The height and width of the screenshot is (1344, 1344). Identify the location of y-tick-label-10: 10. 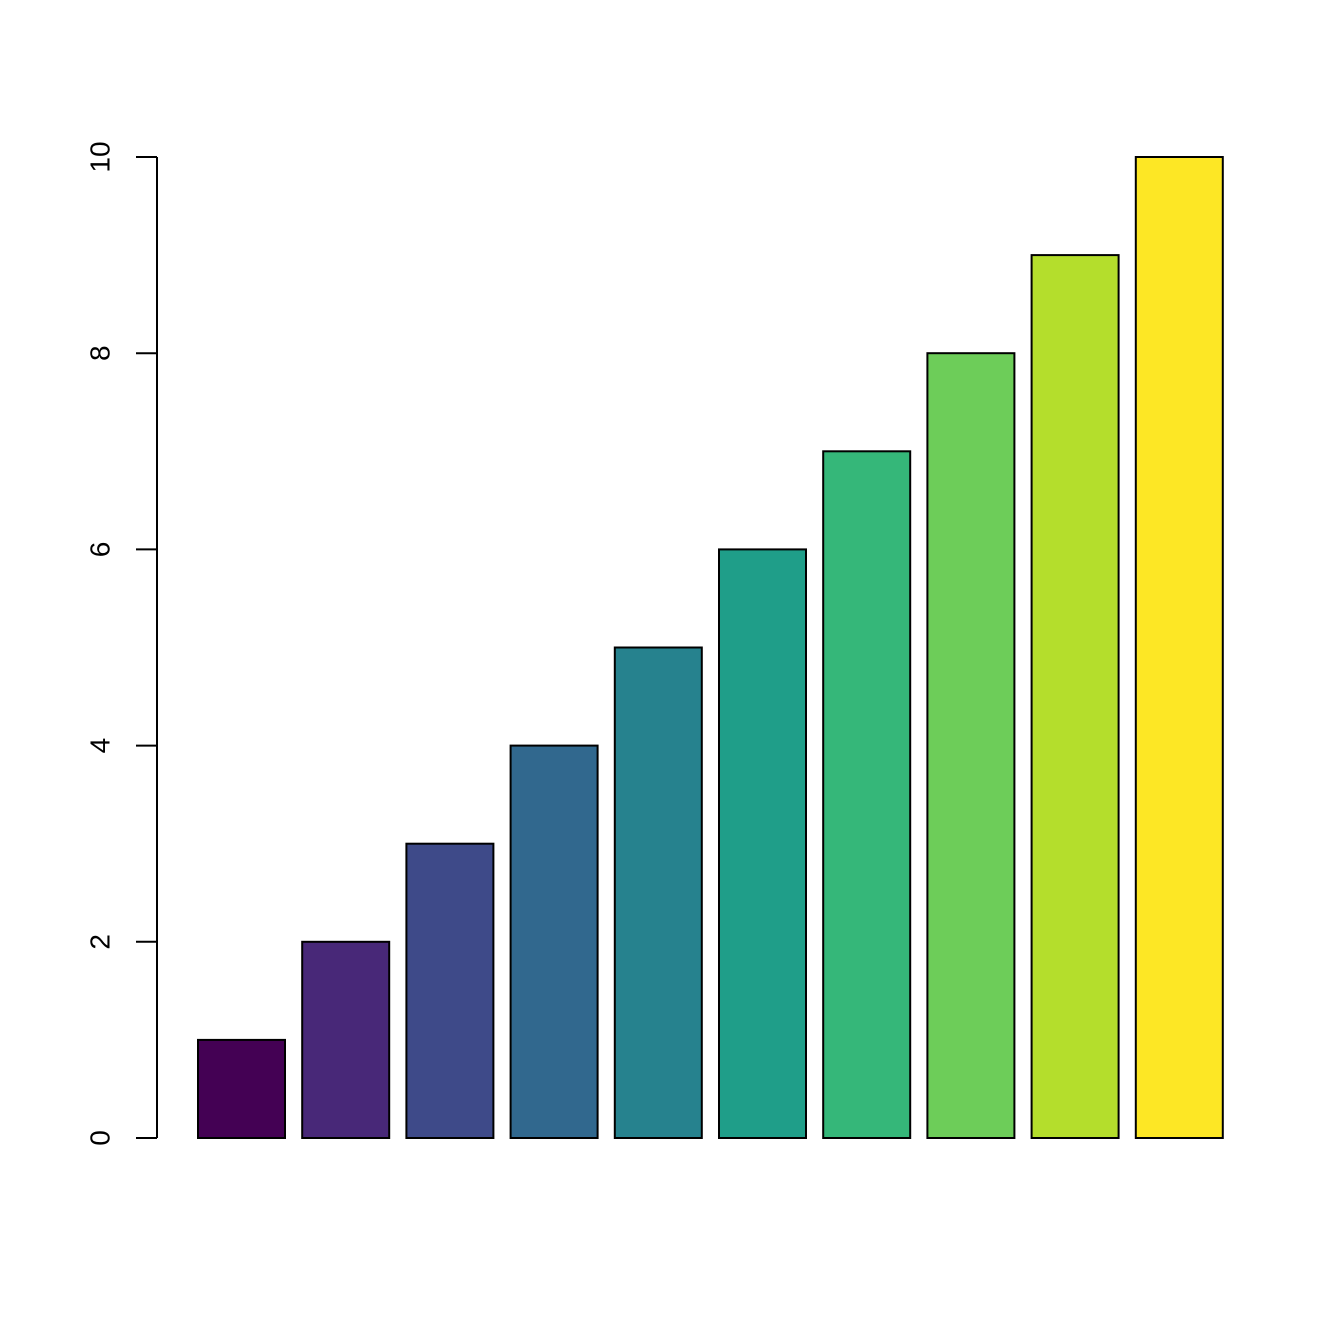
(100, 156).